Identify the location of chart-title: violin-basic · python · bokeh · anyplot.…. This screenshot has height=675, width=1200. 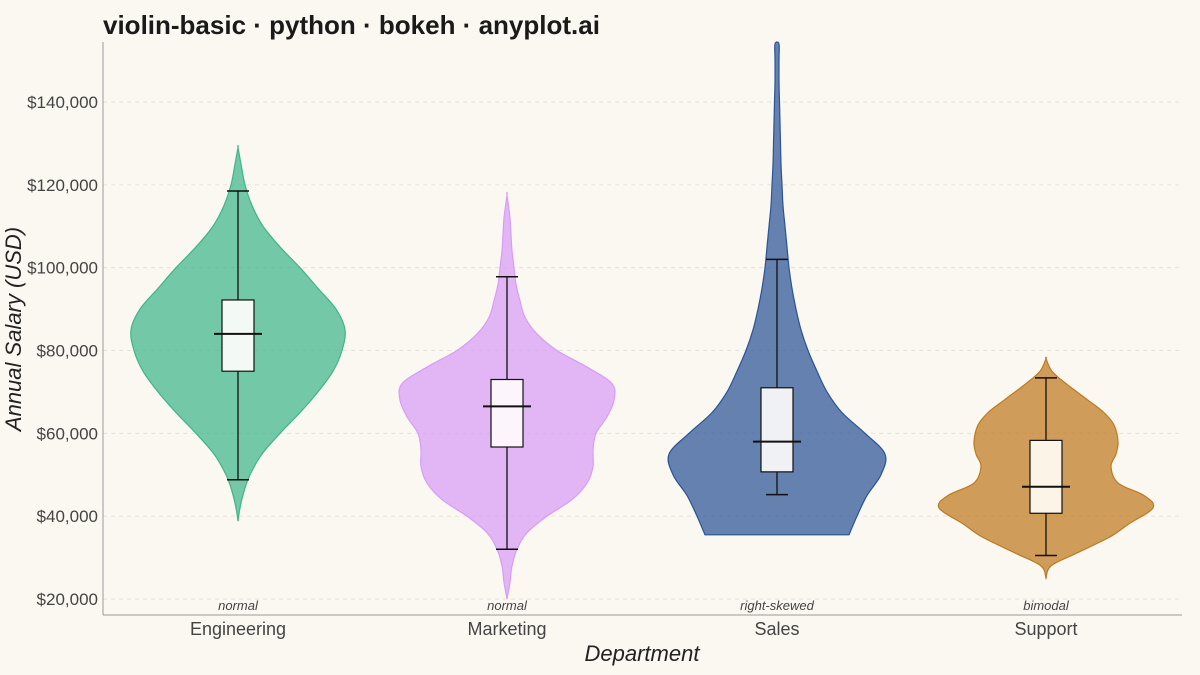
(351, 25).